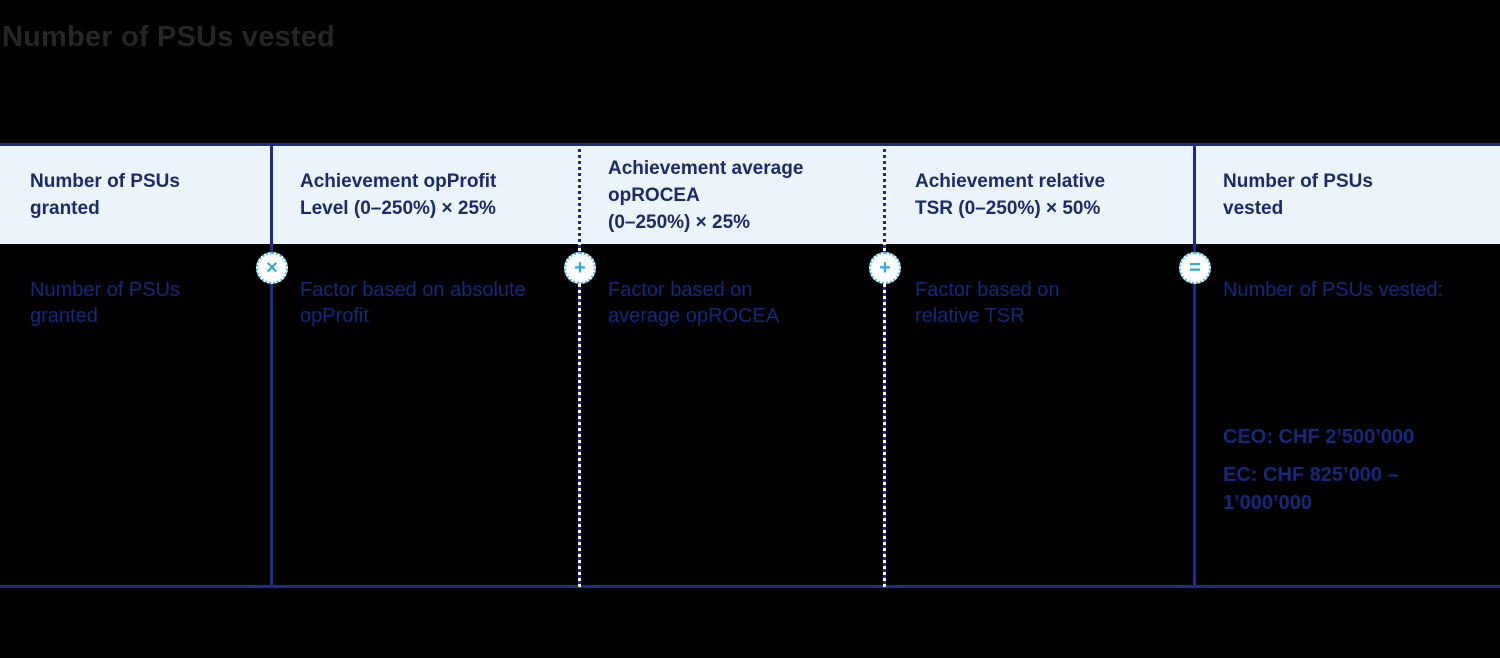 The width and height of the screenshot is (1500, 658). What do you see at coordinates (105, 303) in the screenshot?
I see `body-cell-psus-granted: Number of PSUs granted` at bounding box center [105, 303].